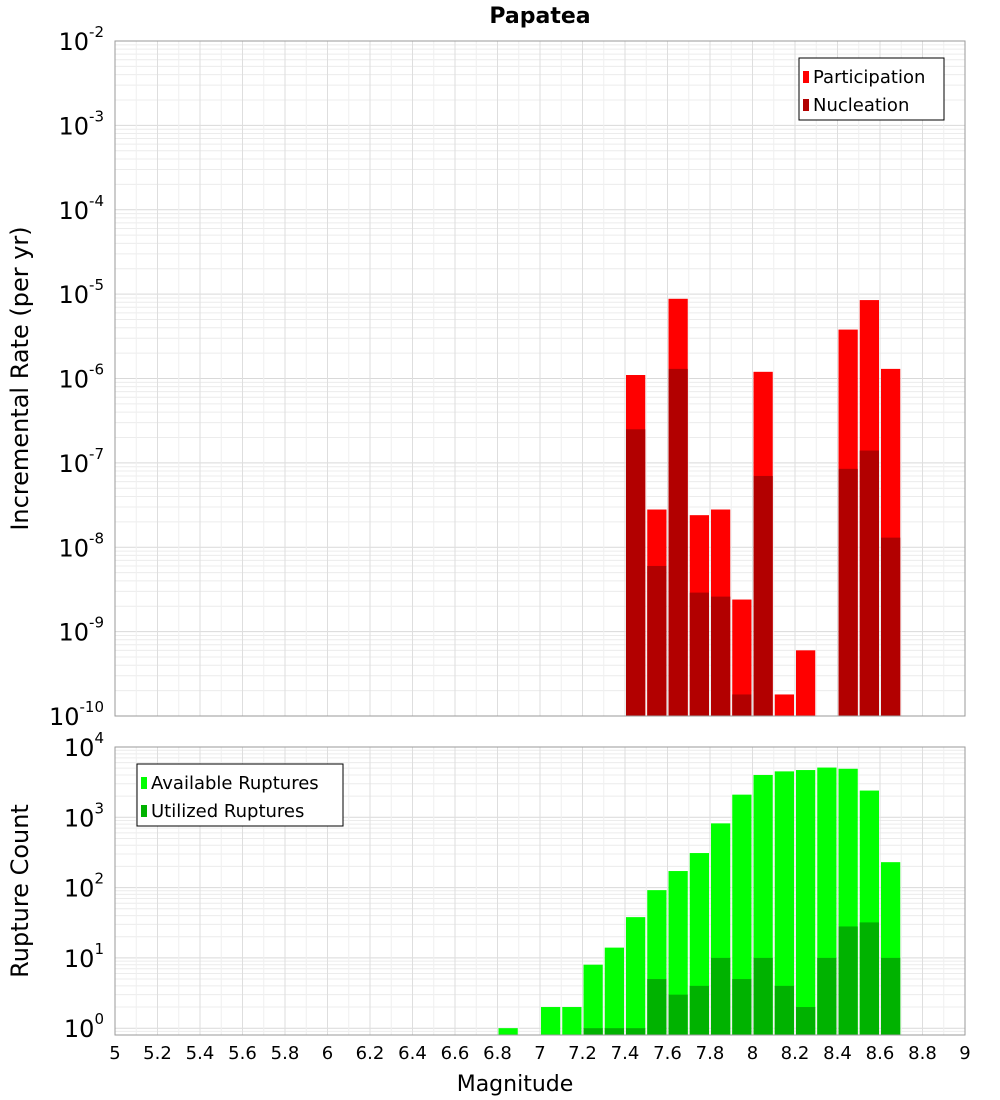  What do you see at coordinates (497, 1053) in the screenshot?
I see `x-tick-label: 6.8` at bounding box center [497, 1053].